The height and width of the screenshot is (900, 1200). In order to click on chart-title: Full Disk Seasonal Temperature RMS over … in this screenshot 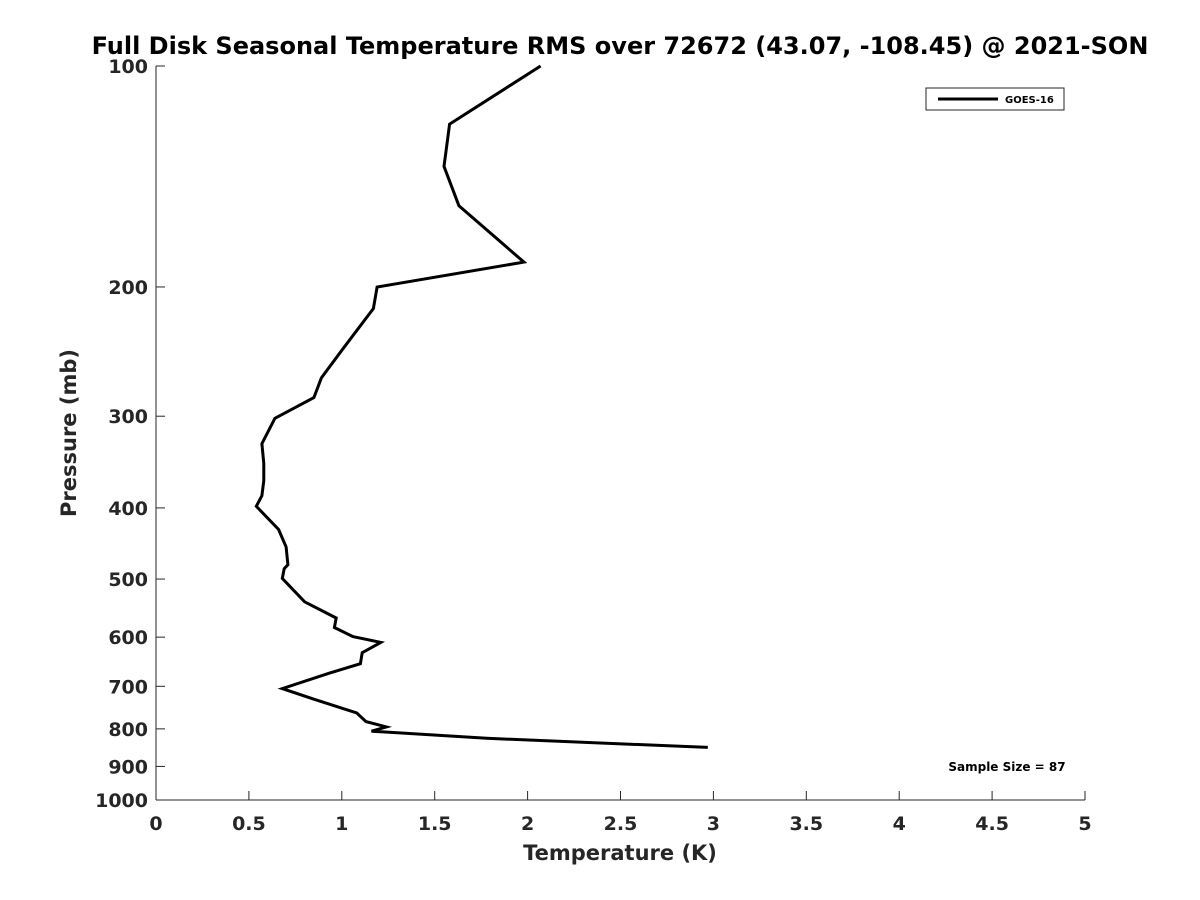, I will do `click(620, 46)`.